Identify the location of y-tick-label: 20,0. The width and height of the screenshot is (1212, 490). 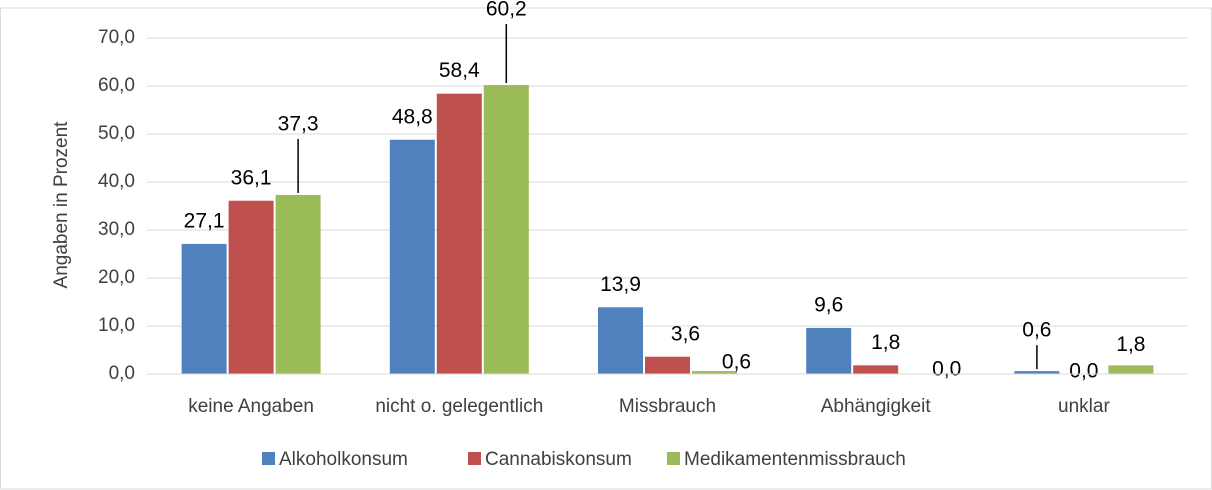
(116, 277).